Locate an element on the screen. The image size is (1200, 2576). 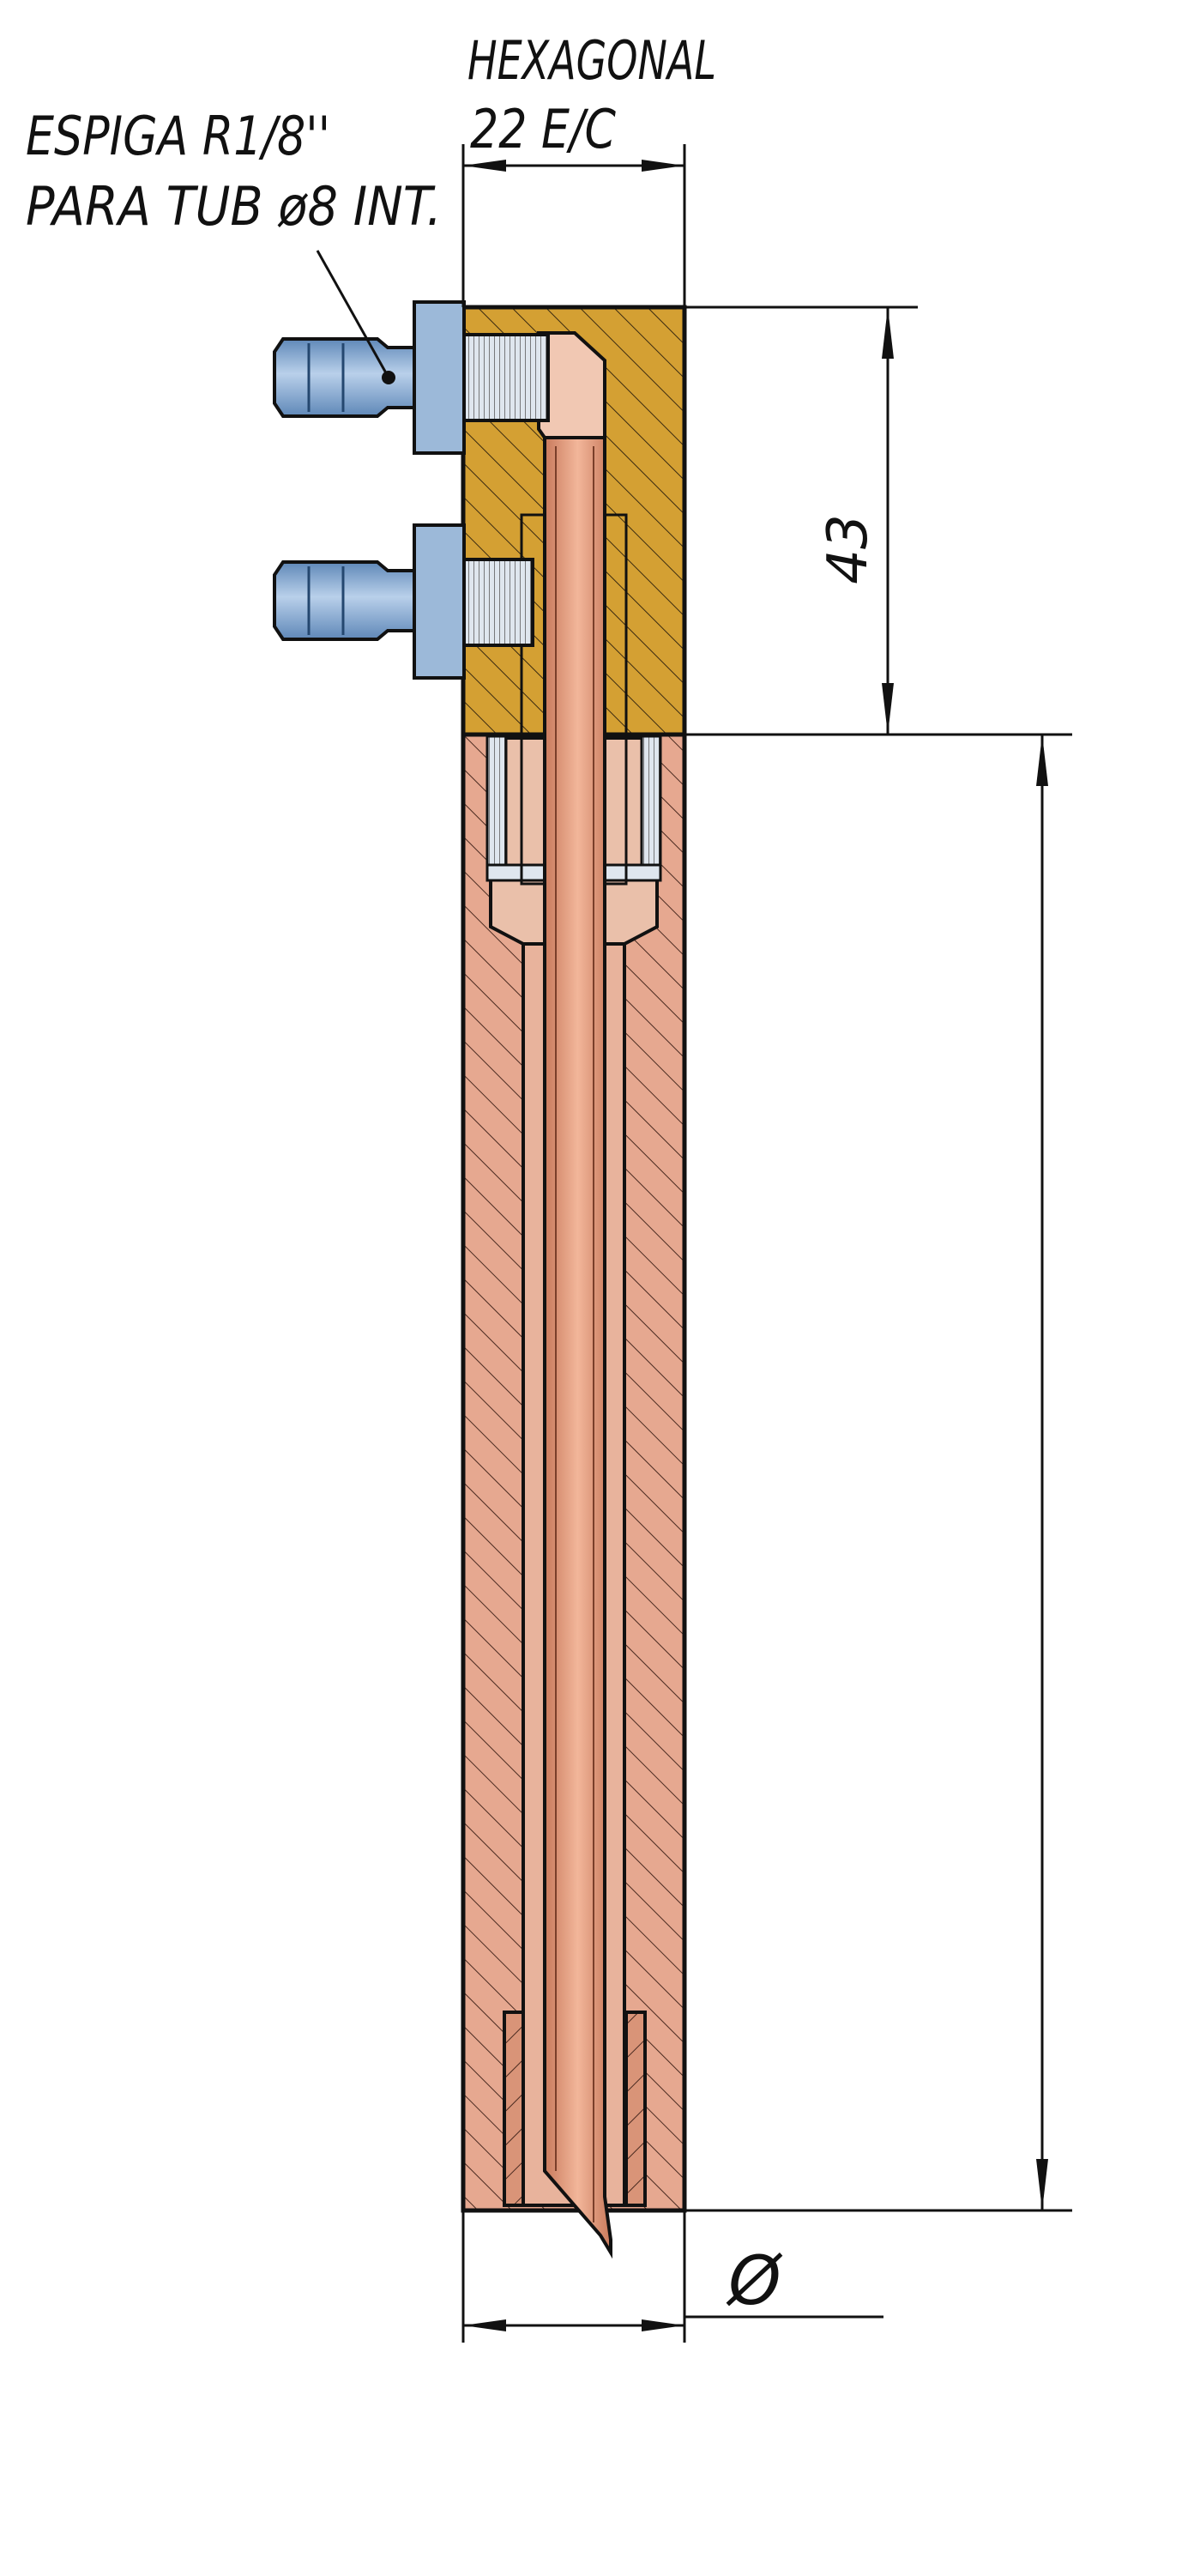
espiga-label: ESPIGA R1/8'' is located at coordinates (178, 136).